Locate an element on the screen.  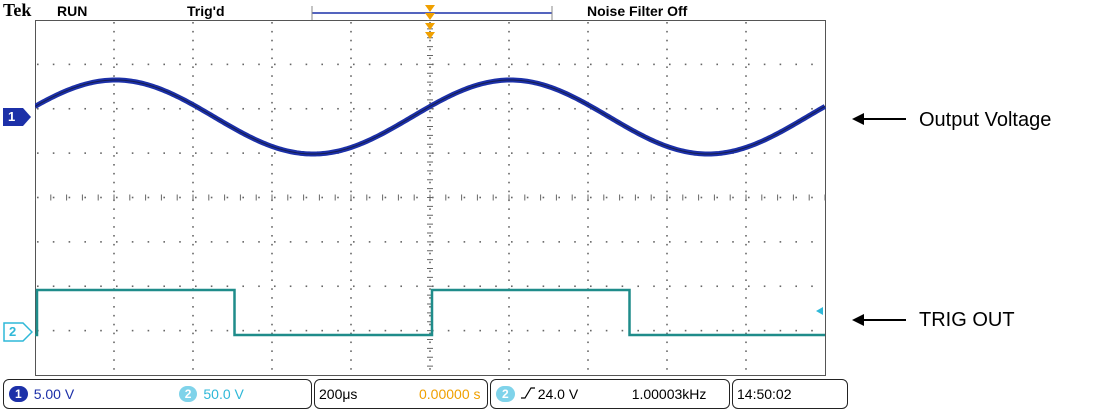
brand-logo: Tek is located at coordinates (17, 10).